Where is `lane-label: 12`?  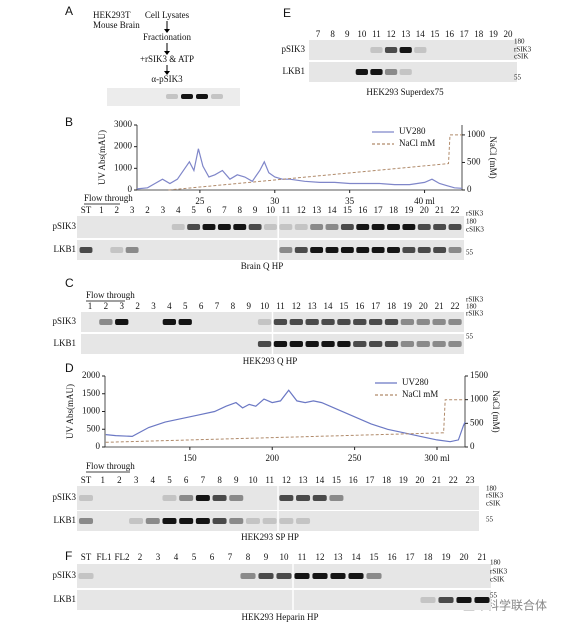 lane-label: 12 is located at coordinates (320, 557).